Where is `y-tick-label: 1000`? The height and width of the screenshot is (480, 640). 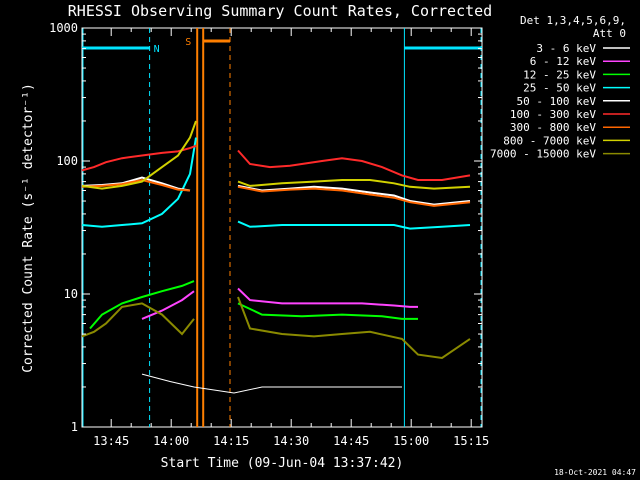 y-tick-label: 1000 is located at coordinates (63, 28).